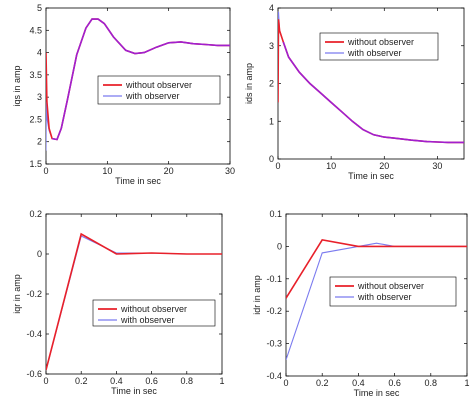 This screenshot has width=474, height=401. What do you see at coordinates (34, 374) in the screenshot?
I see `y-tick-label: -0.6` at bounding box center [34, 374].